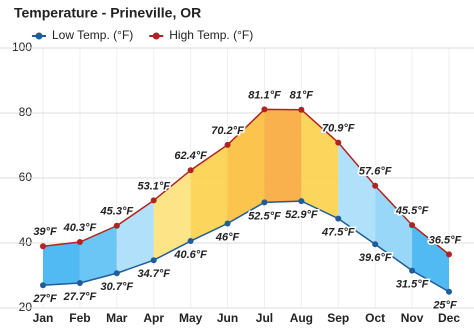 Image resolution: width=474 pixels, height=331 pixels. What do you see at coordinates (412, 211) in the screenshot?
I see `value-label: 45.5°F` at bounding box center [412, 211].